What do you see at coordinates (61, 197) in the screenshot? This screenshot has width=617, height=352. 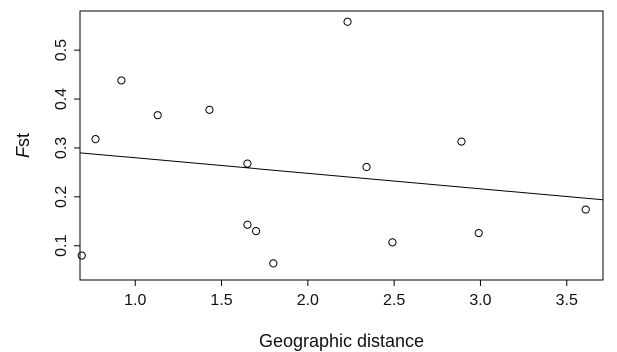 I see `y-tick-label: 0.2` at bounding box center [61, 197].